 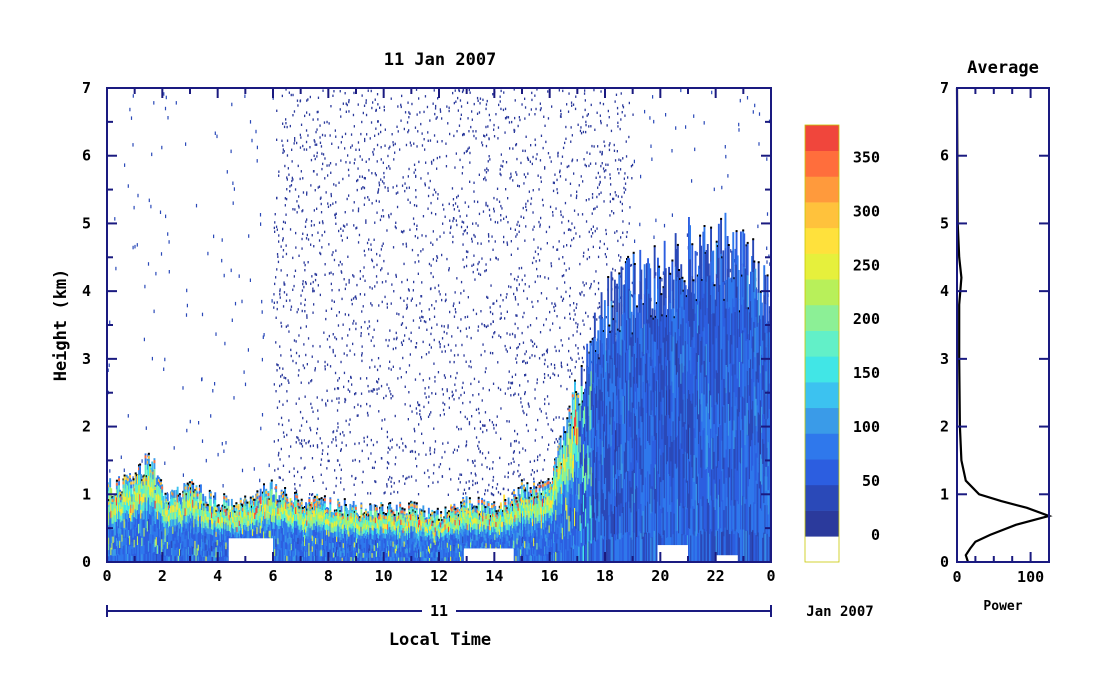 What do you see at coordinates (426, 278) in the screenshot?
I see `y-tick: 4` at bounding box center [426, 278].